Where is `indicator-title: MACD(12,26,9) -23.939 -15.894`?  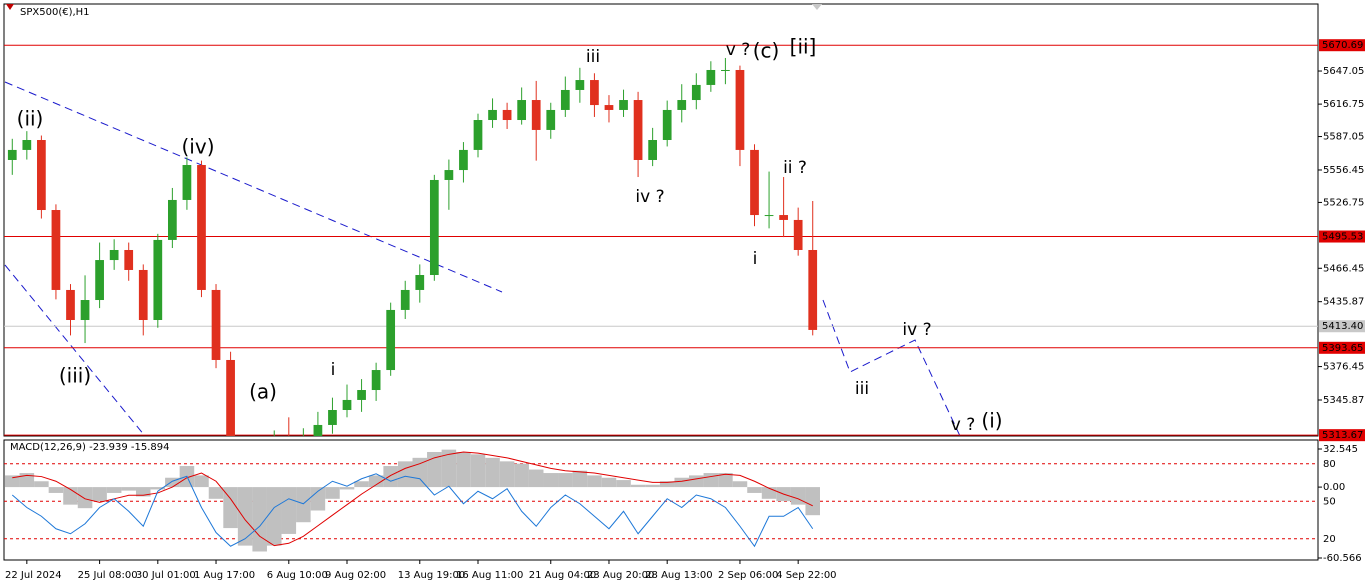 indicator-title: MACD(12,26,9) -23.939 -15.894 is located at coordinates (90, 447).